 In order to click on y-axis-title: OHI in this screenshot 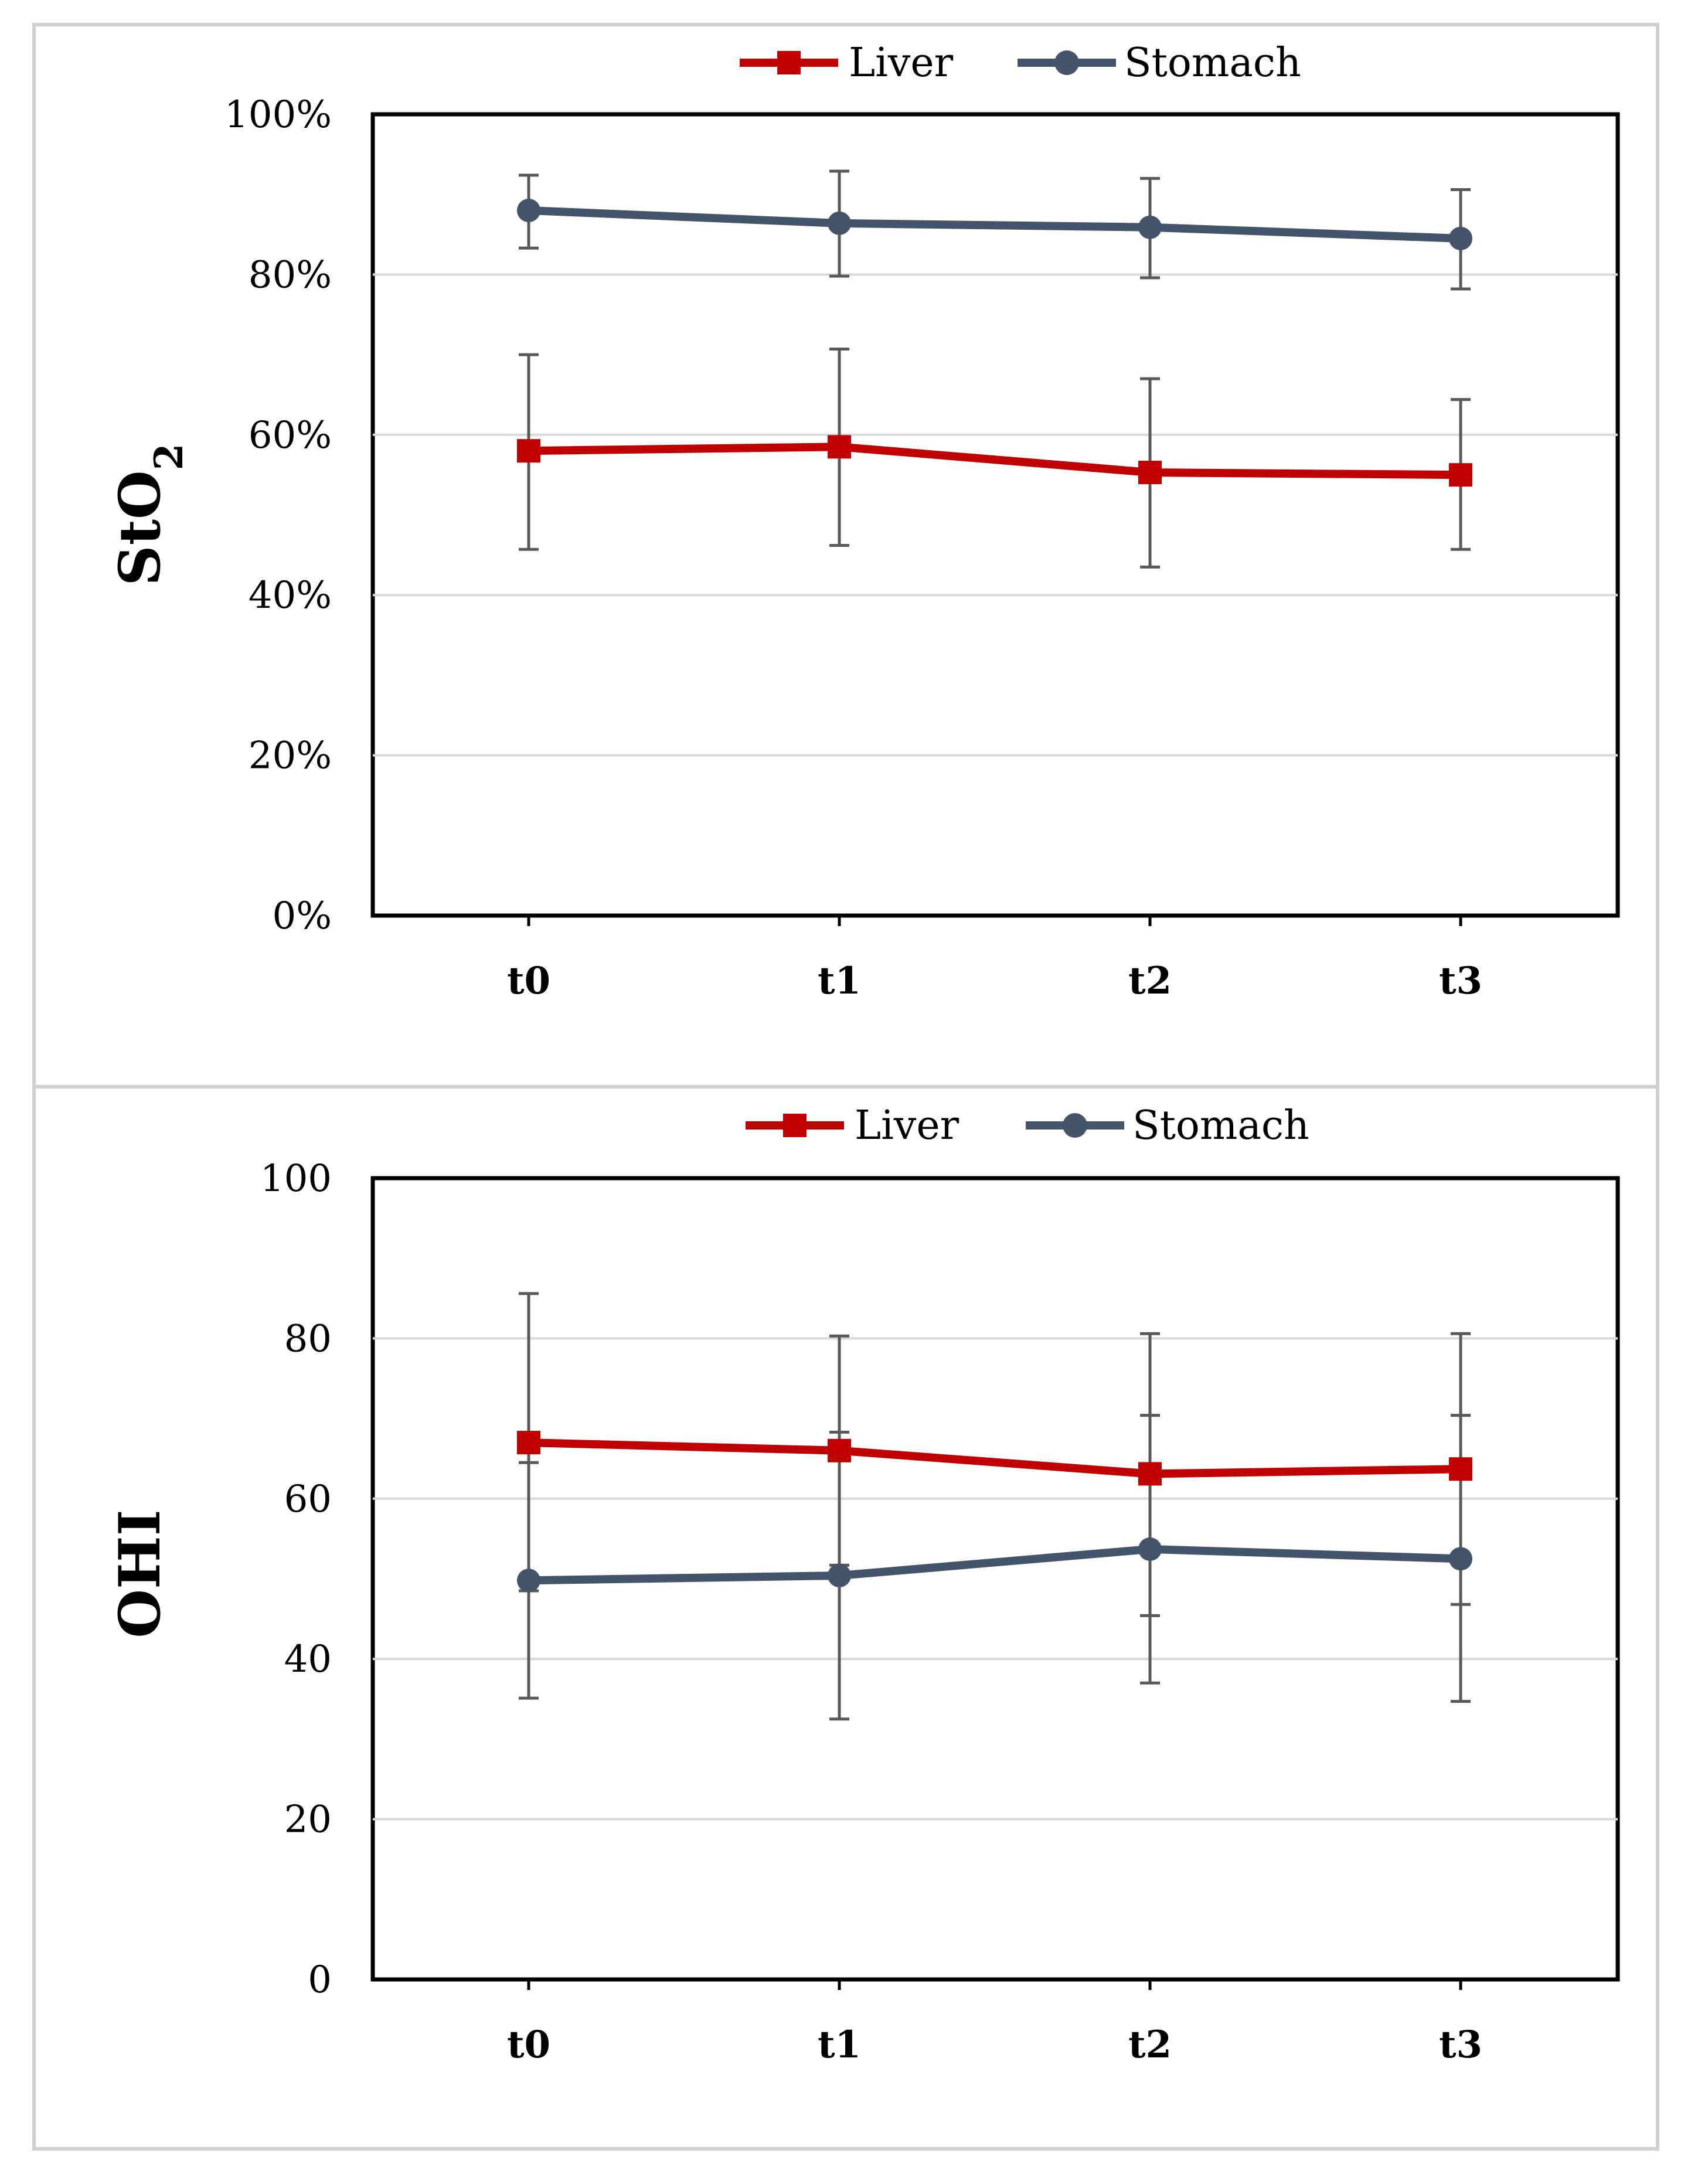, I will do `click(140, 1573)`.